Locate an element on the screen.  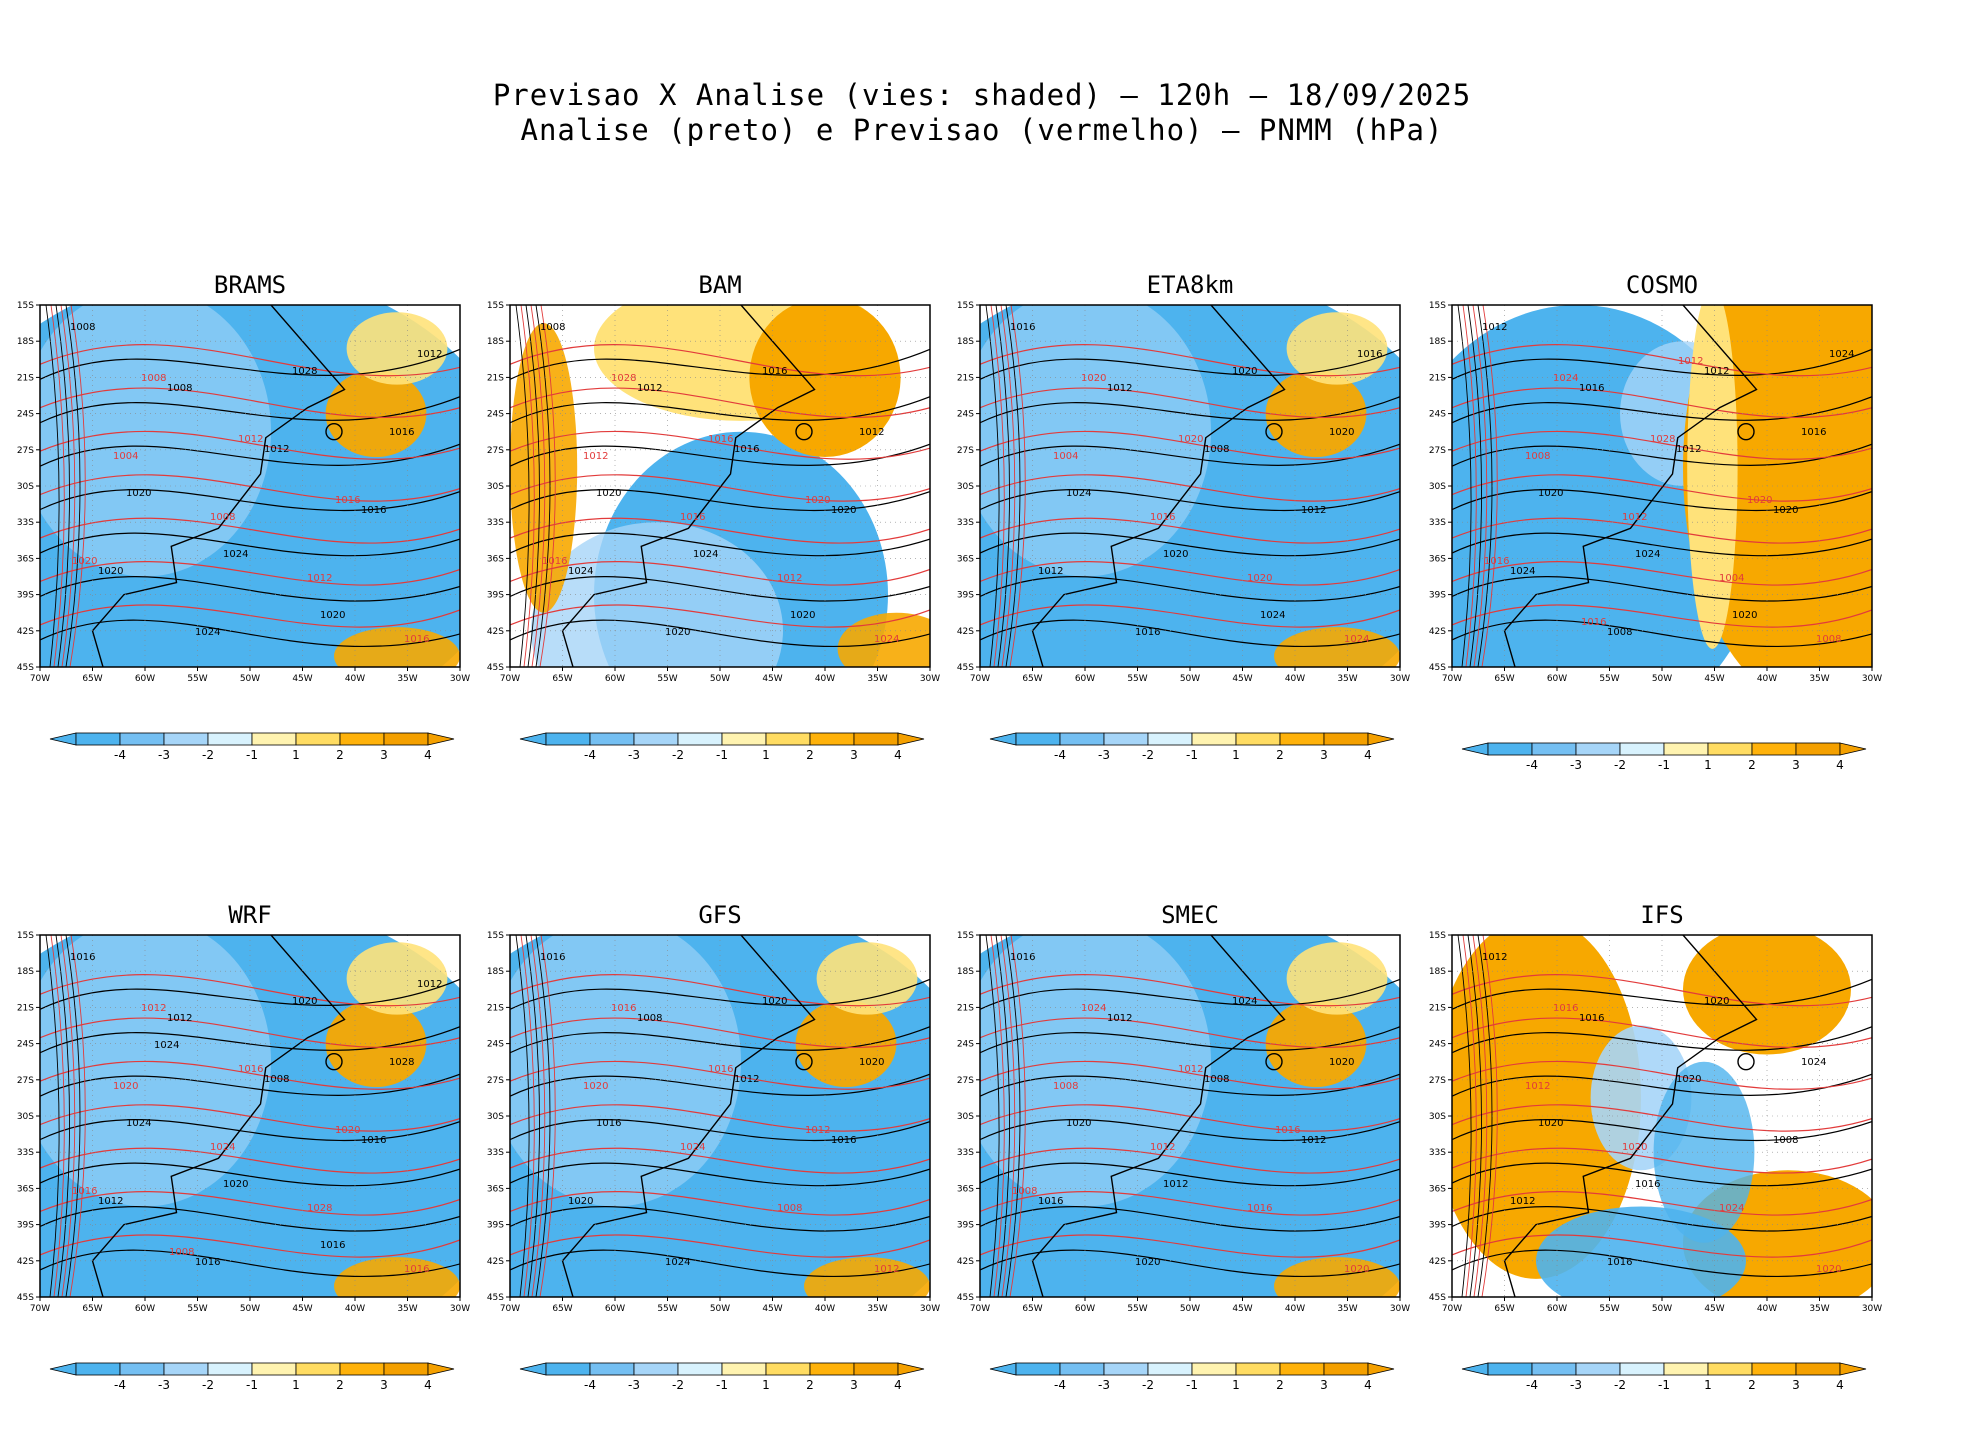
isobars is located at coordinates (1190, 1116).